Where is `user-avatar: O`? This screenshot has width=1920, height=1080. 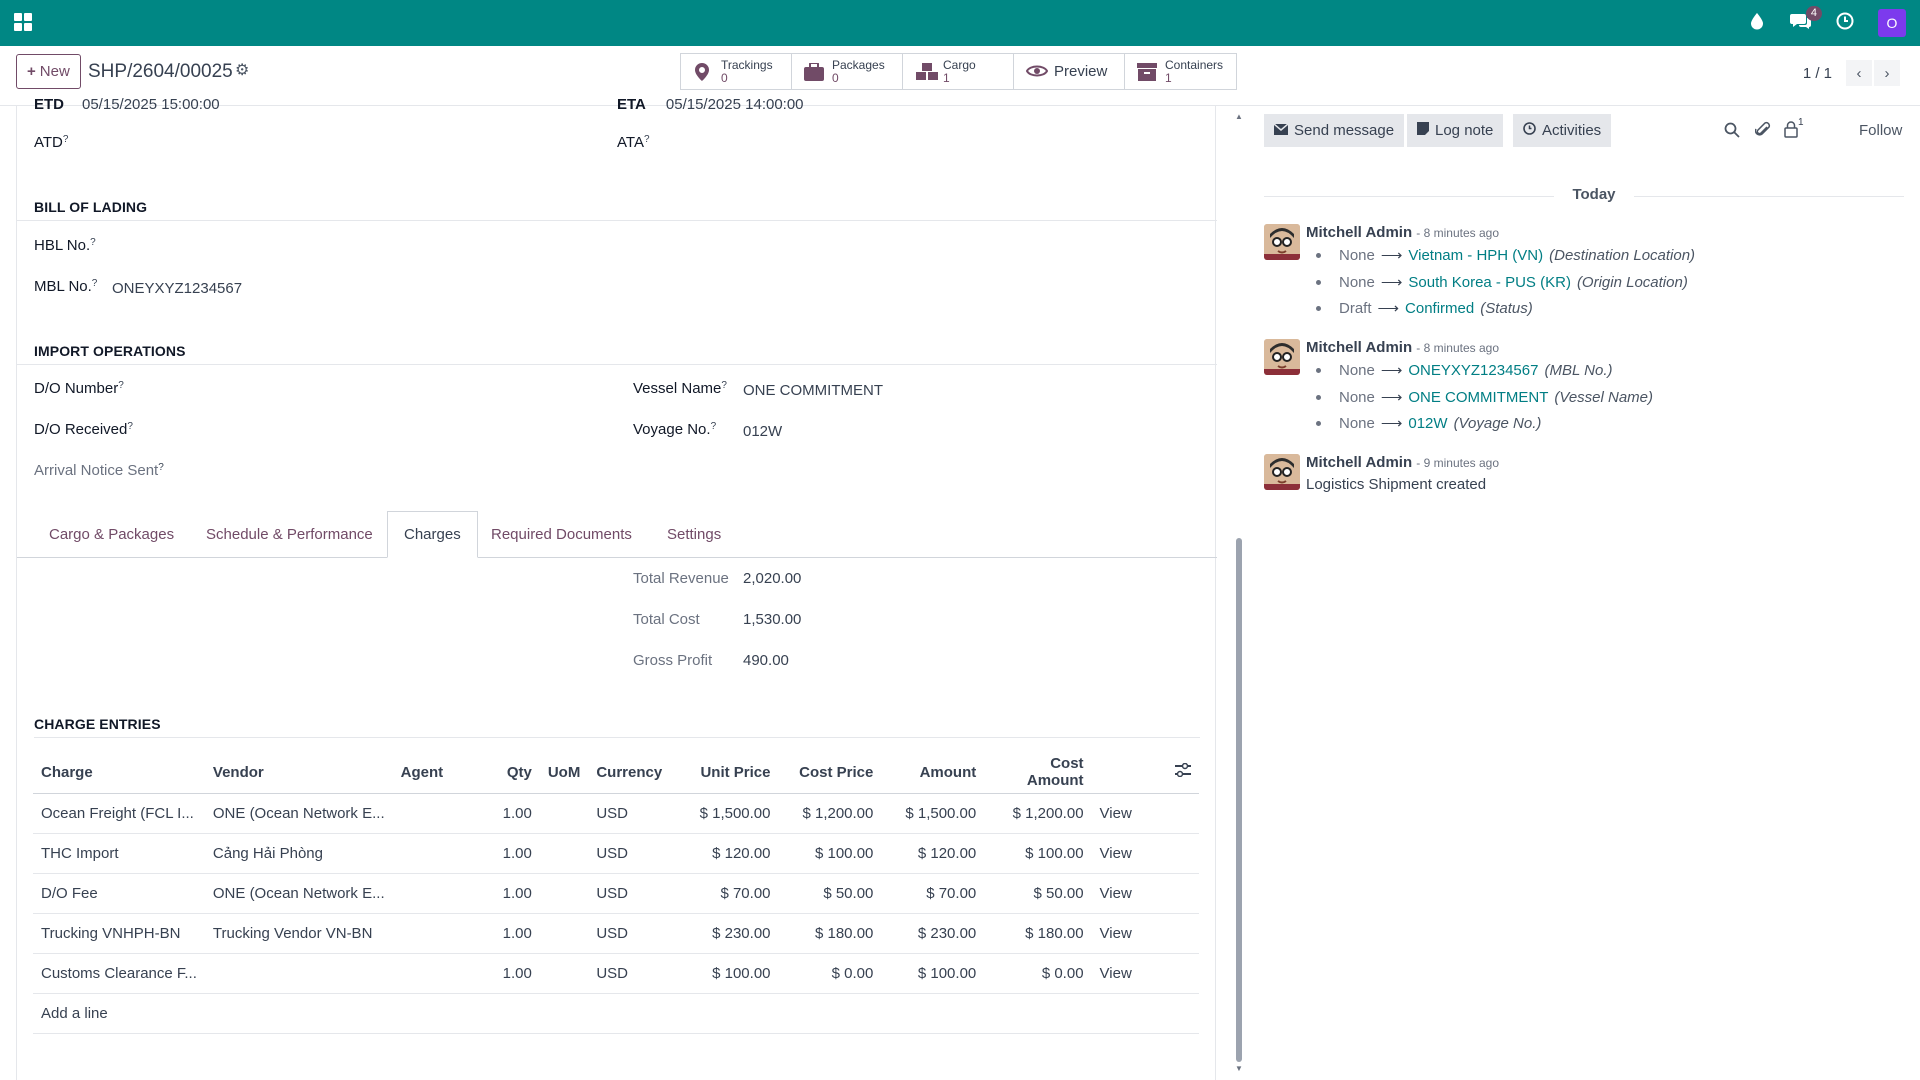
user-avatar: O is located at coordinates (1892, 23).